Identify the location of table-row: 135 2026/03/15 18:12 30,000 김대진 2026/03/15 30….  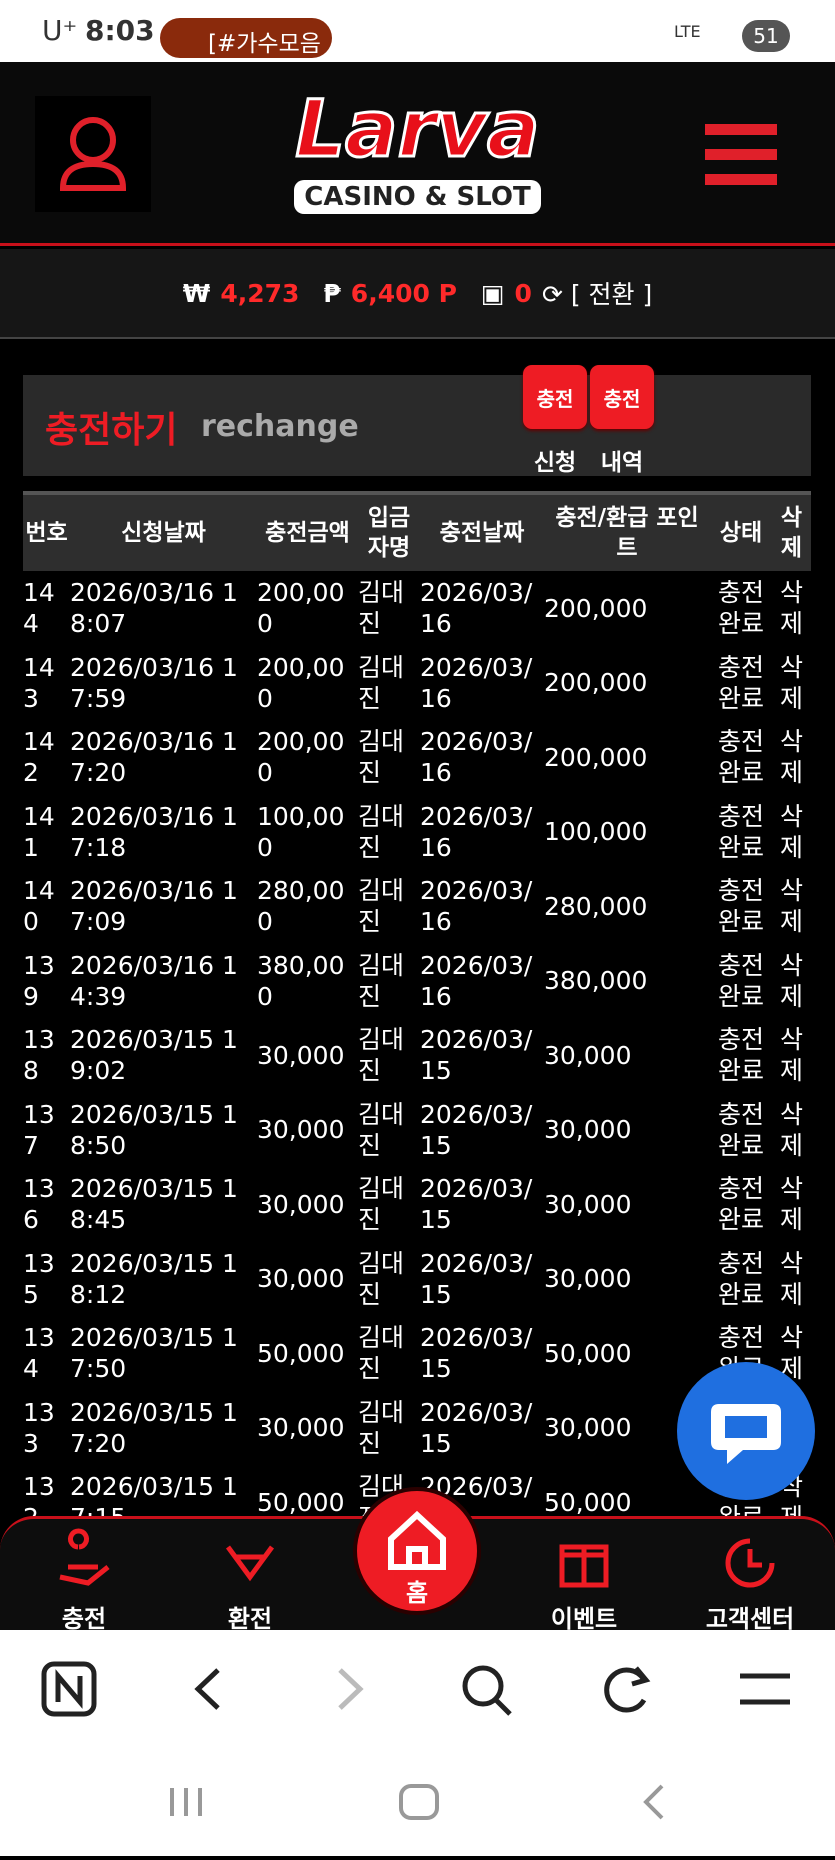
(417, 1279).